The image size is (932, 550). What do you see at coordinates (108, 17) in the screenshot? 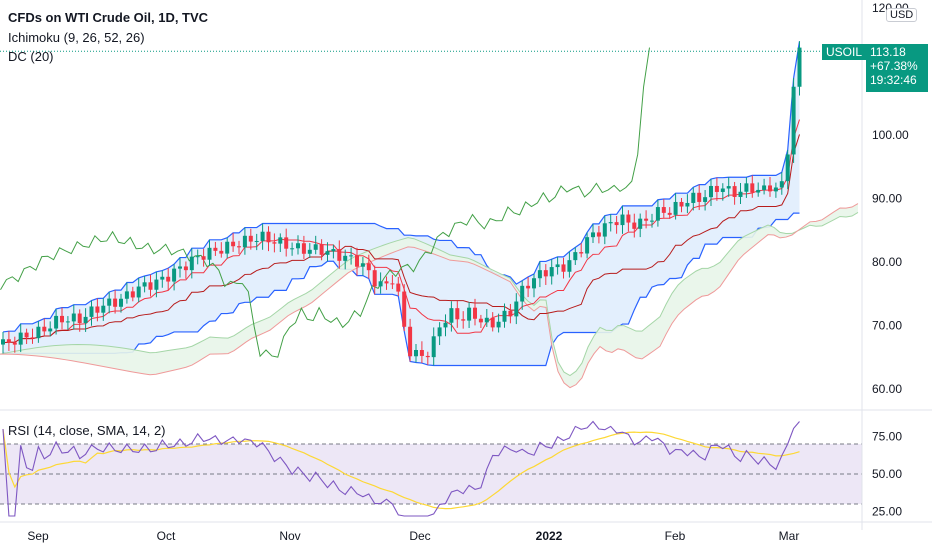
I see `chart-title: CFDs on WTI Crude Oil, 1D, TVC` at bounding box center [108, 17].